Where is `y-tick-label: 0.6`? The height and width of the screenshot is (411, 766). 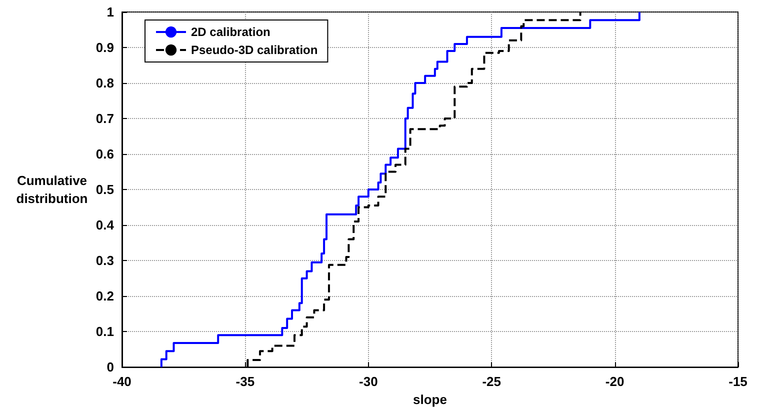
y-tick-label: 0.6 is located at coordinates (105, 154).